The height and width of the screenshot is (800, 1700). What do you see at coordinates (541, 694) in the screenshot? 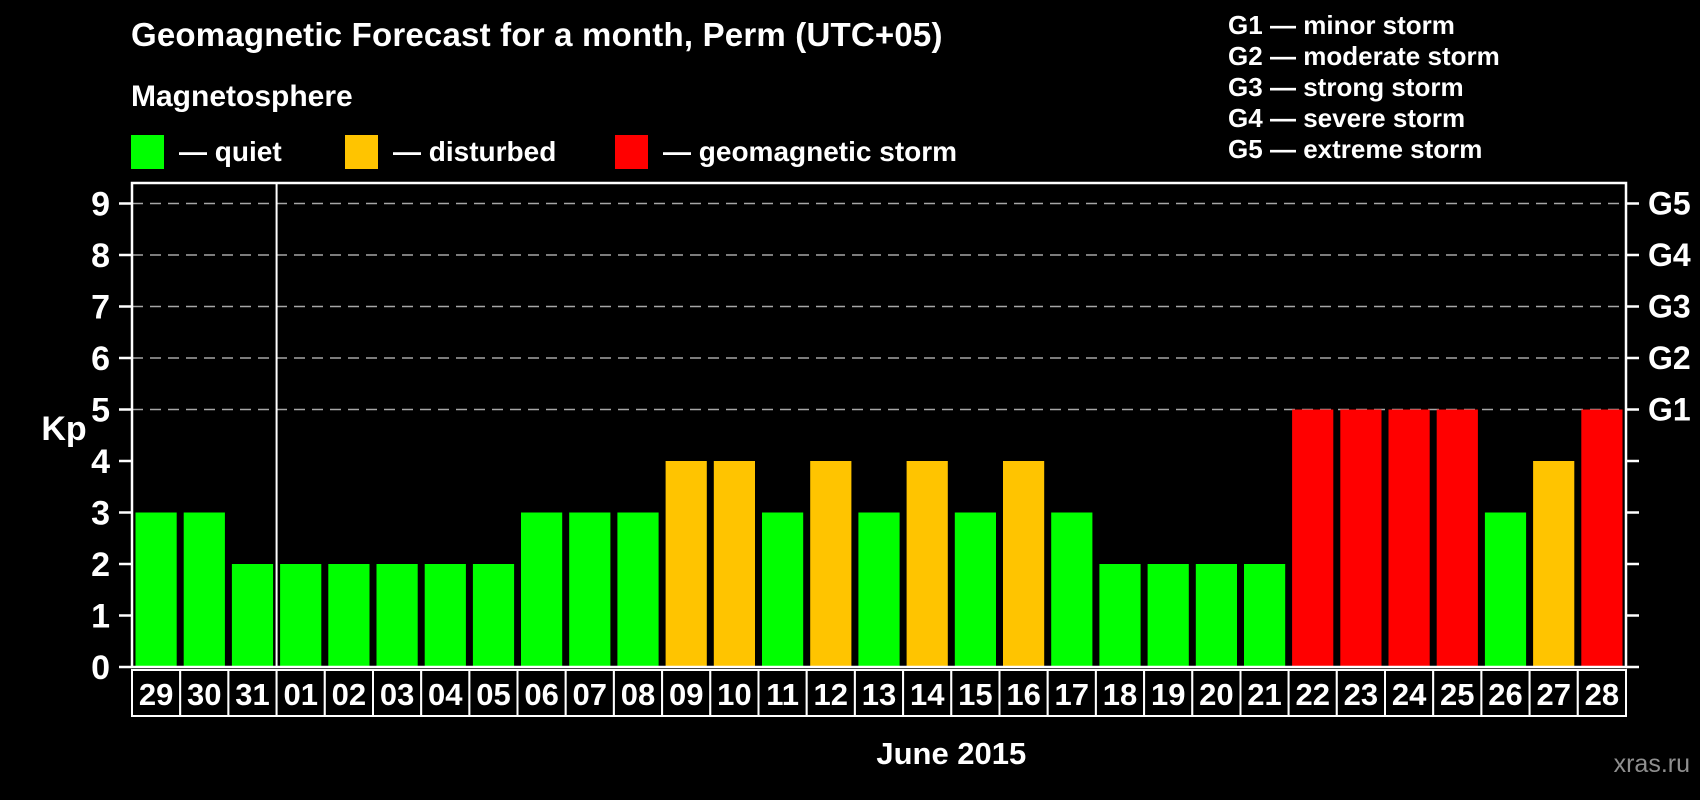
I see `day-label-06: 06` at bounding box center [541, 694].